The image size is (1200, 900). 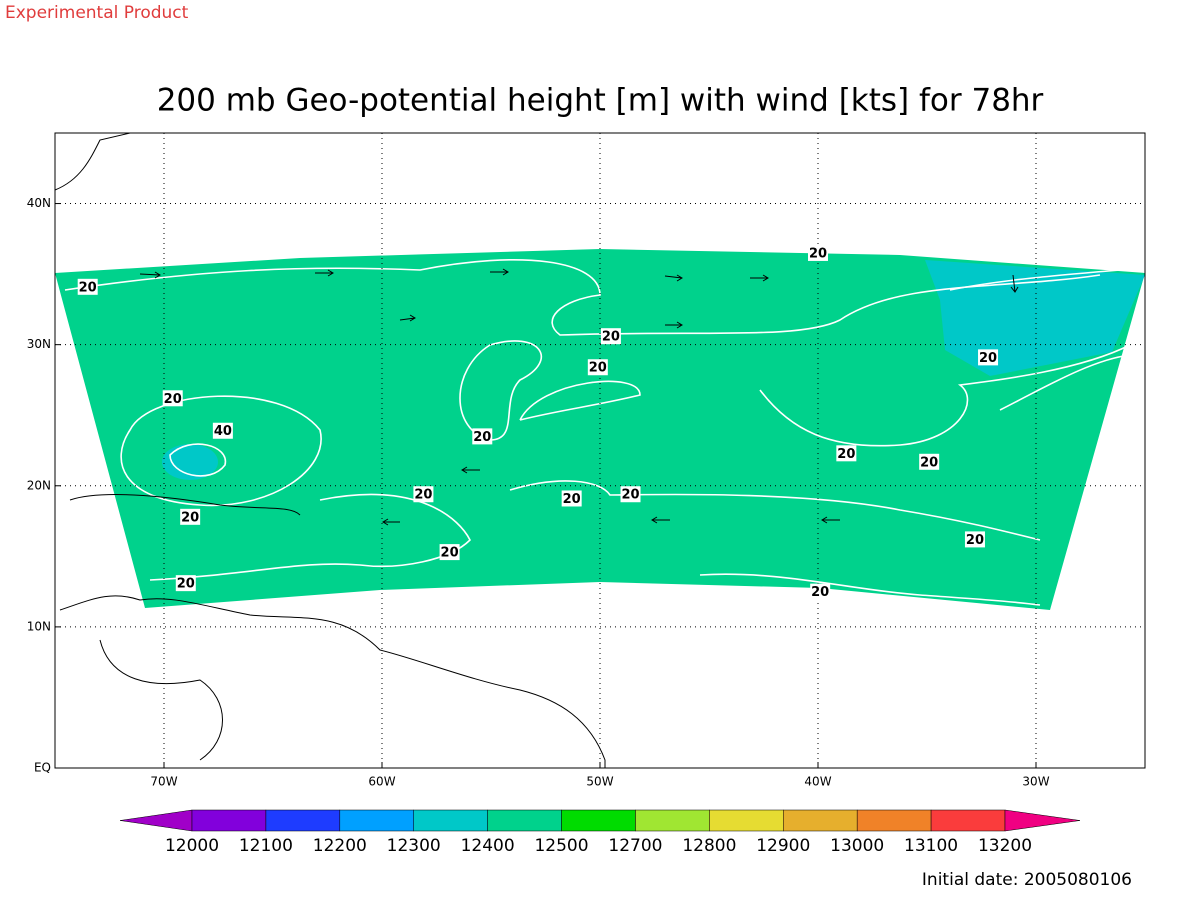 What do you see at coordinates (1005, 846) in the screenshot?
I see `colorbar-label: 13200` at bounding box center [1005, 846].